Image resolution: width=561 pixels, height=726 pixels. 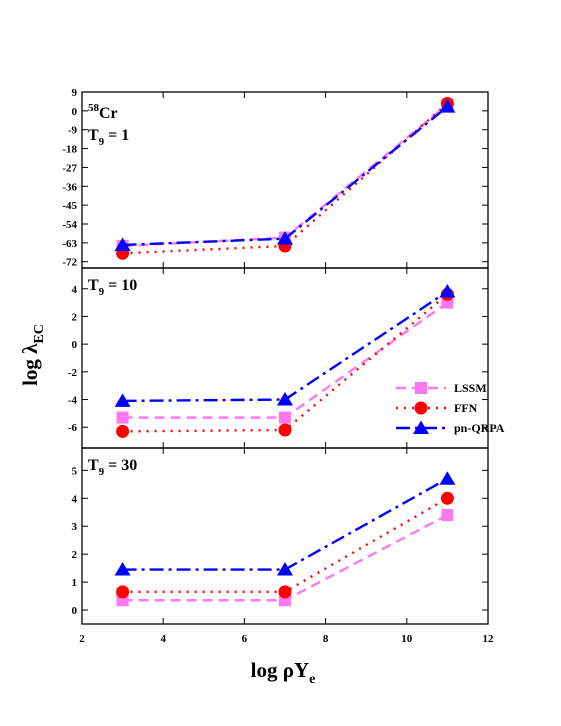 What do you see at coordinates (69, 225) in the screenshot?
I see `y-tick-label: -54` at bounding box center [69, 225].